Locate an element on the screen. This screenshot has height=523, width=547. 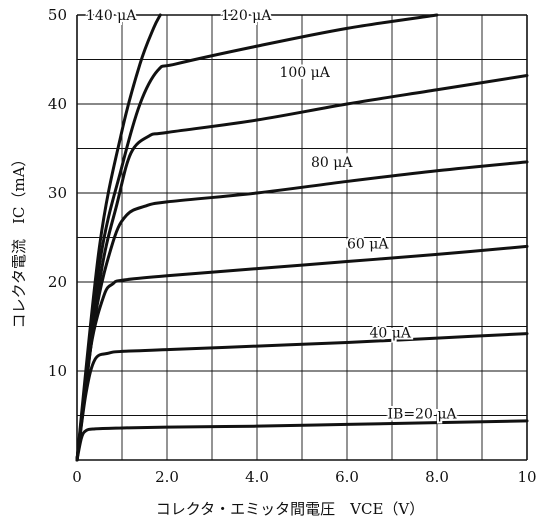
curve-label-3: 80 μA is located at coordinates (332, 163).